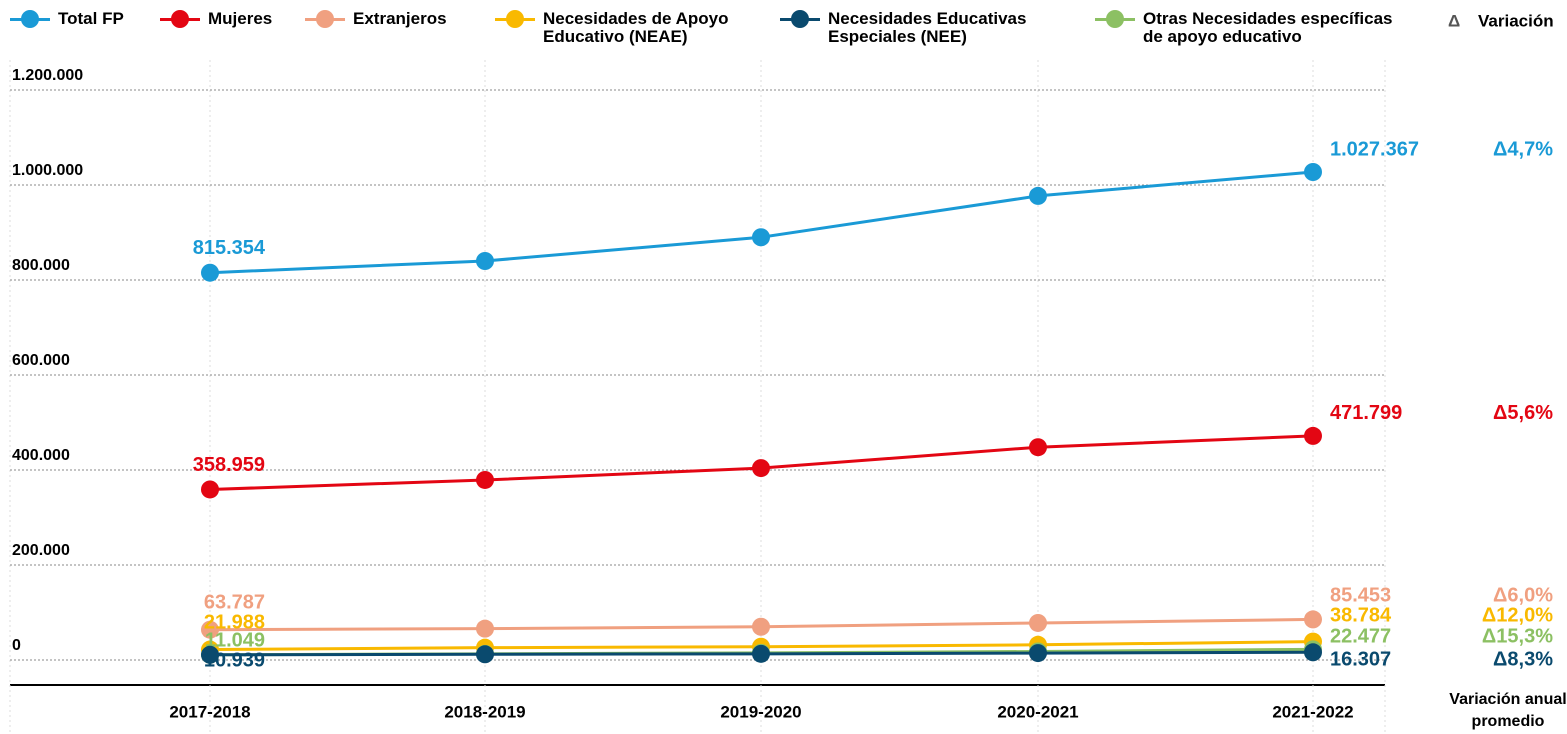 This screenshot has height=734, width=1567. I want to click on value-label: 22.477, so click(1360, 636).